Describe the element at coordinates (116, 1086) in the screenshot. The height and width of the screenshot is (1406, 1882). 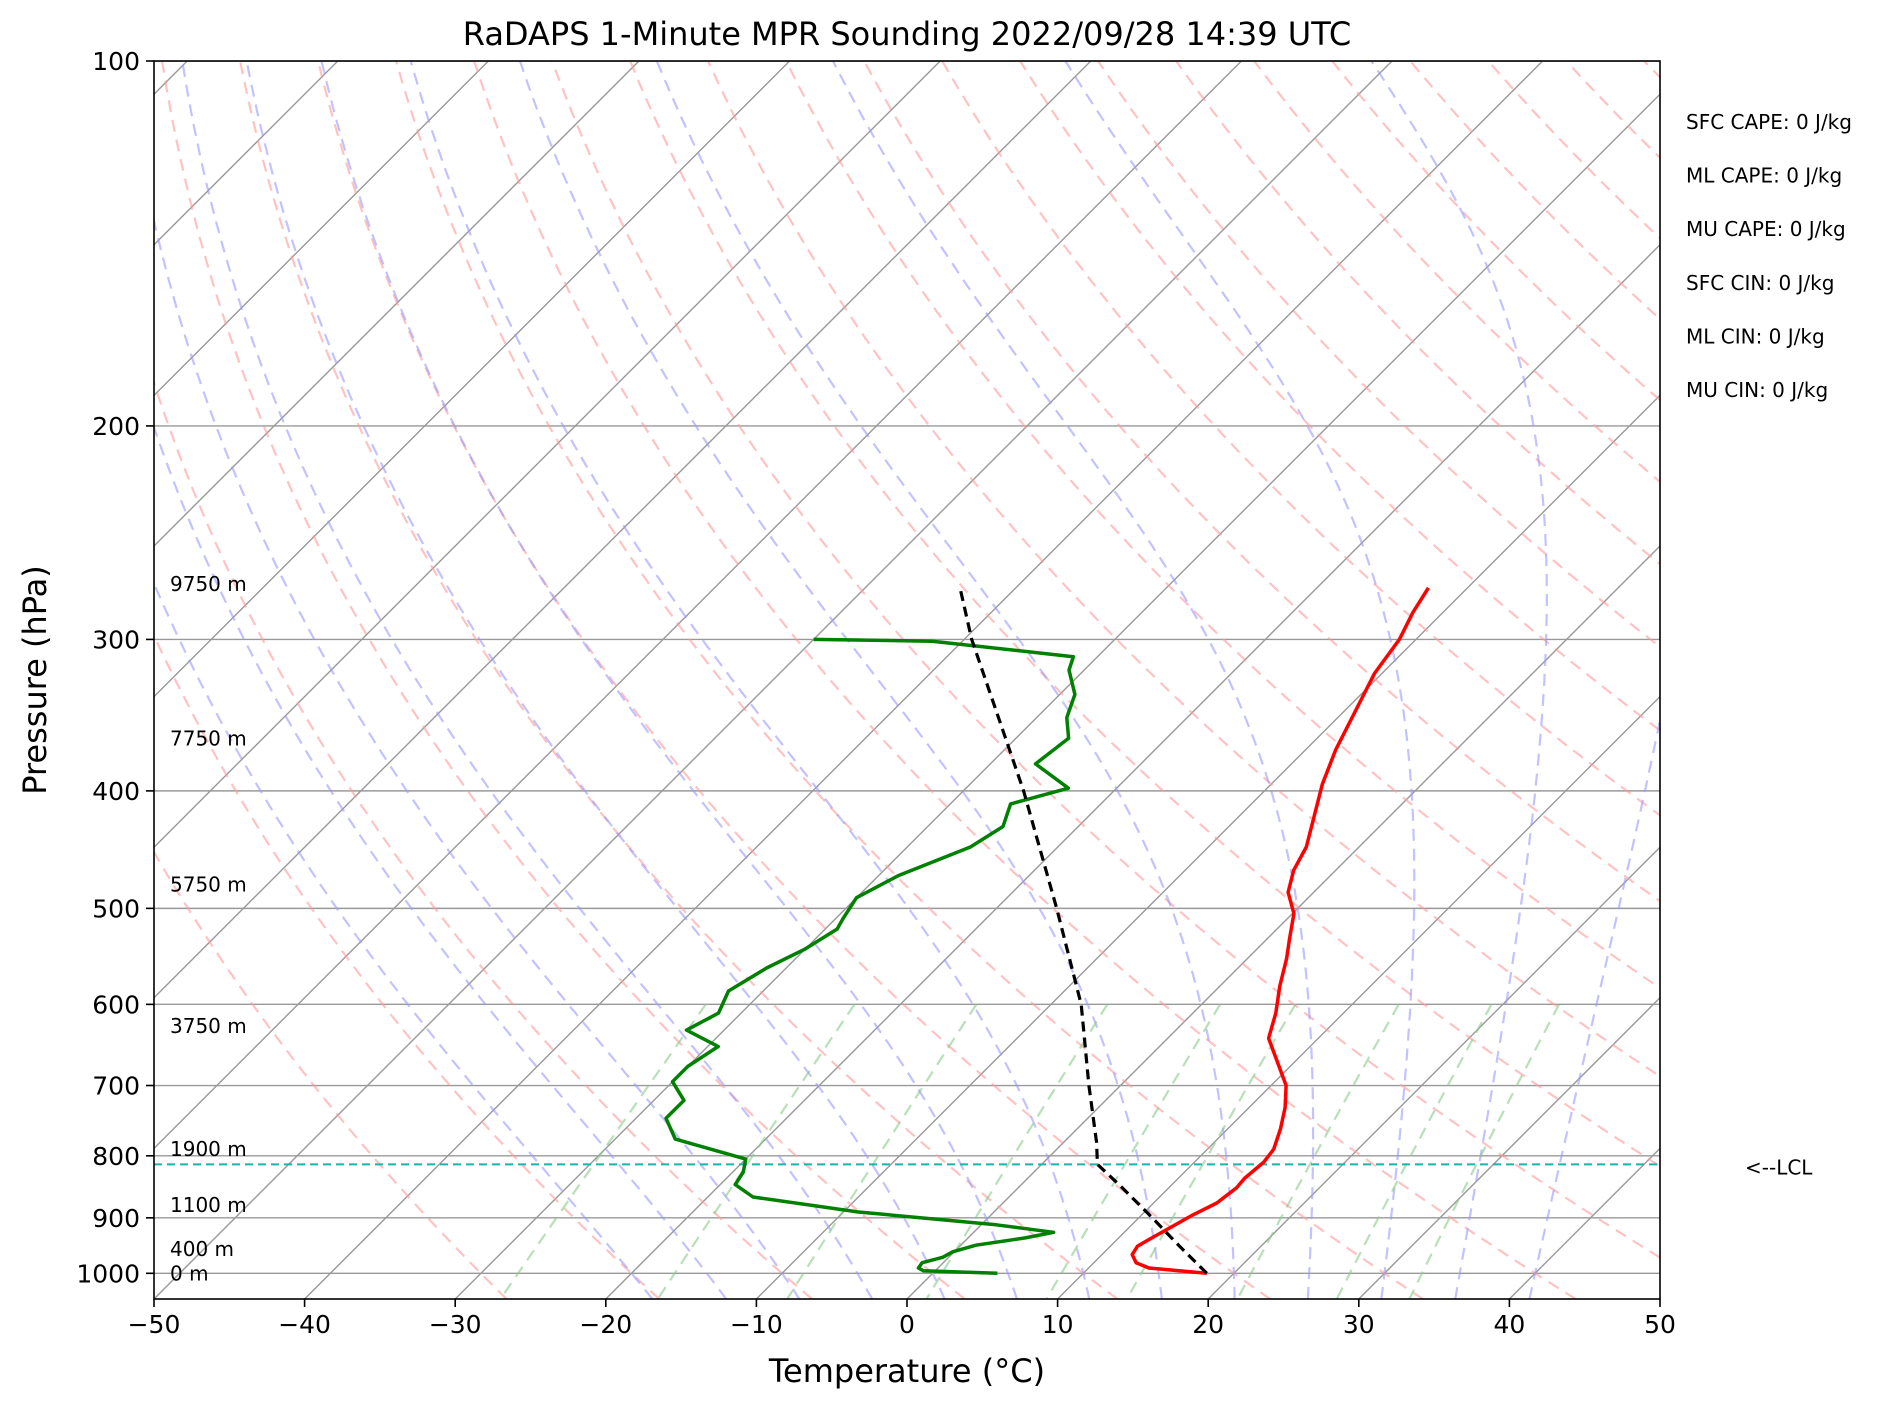
I see `y-tick-label: 700` at that location.